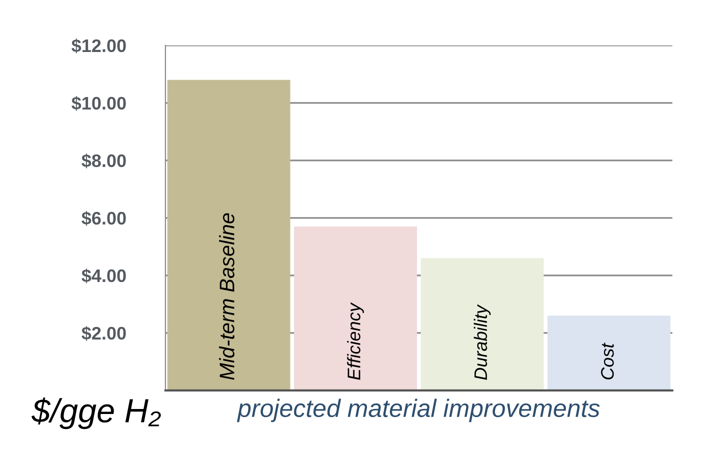  What do you see at coordinates (104, 218) in the screenshot?
I see `y-tick-label: $6.00` at bounding box center [104, 218].